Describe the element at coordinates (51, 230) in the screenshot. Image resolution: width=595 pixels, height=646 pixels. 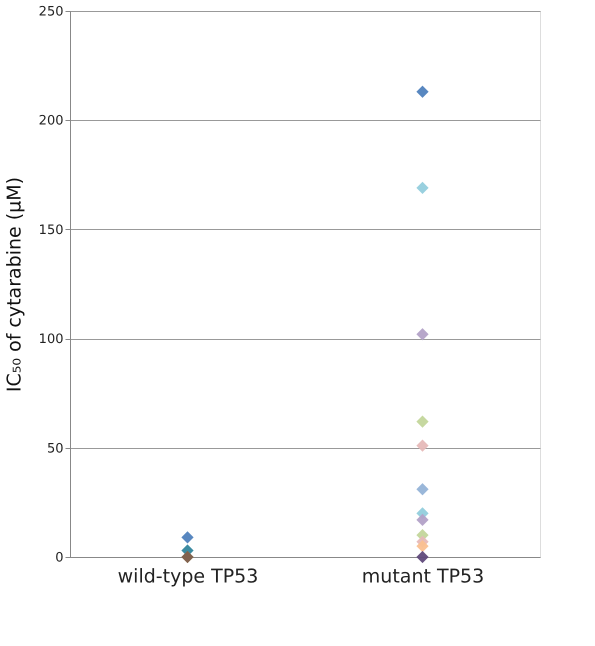
I see `y-tick-label: 150` at that location.